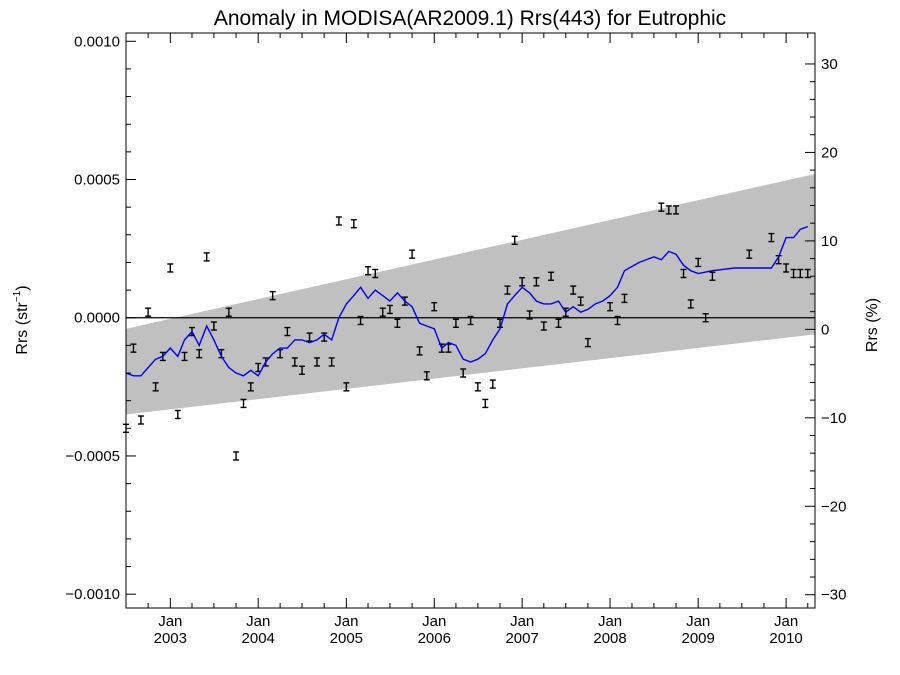  Describe the element at coordinates (22, 287) in the screenshot. I see `left-y-axis-label-close: )` at that location.